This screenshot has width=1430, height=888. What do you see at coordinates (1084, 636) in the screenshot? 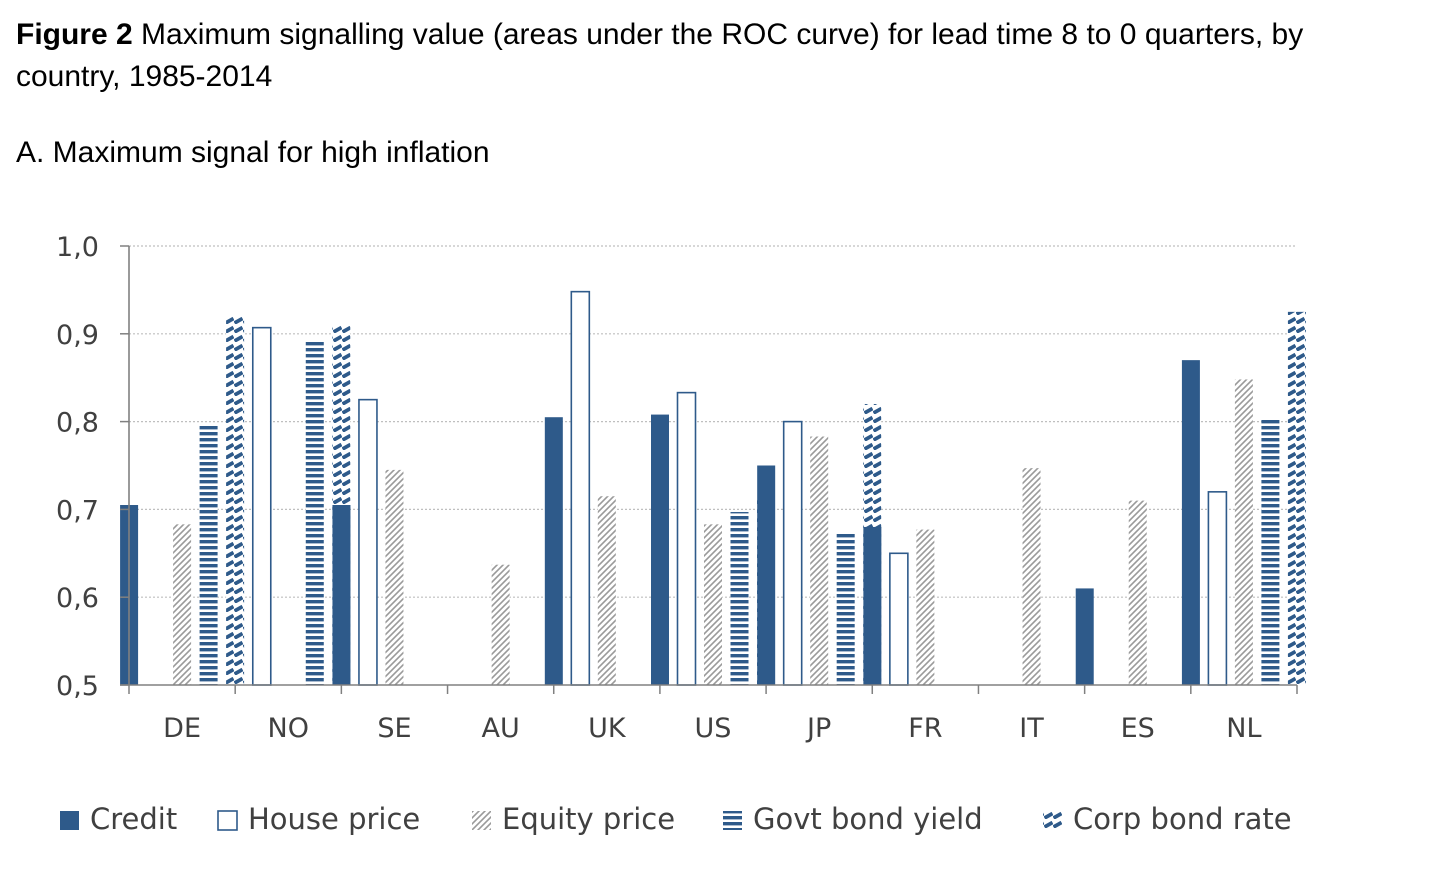
I see `bar-es-credit` at bounding box center [1084, 636].